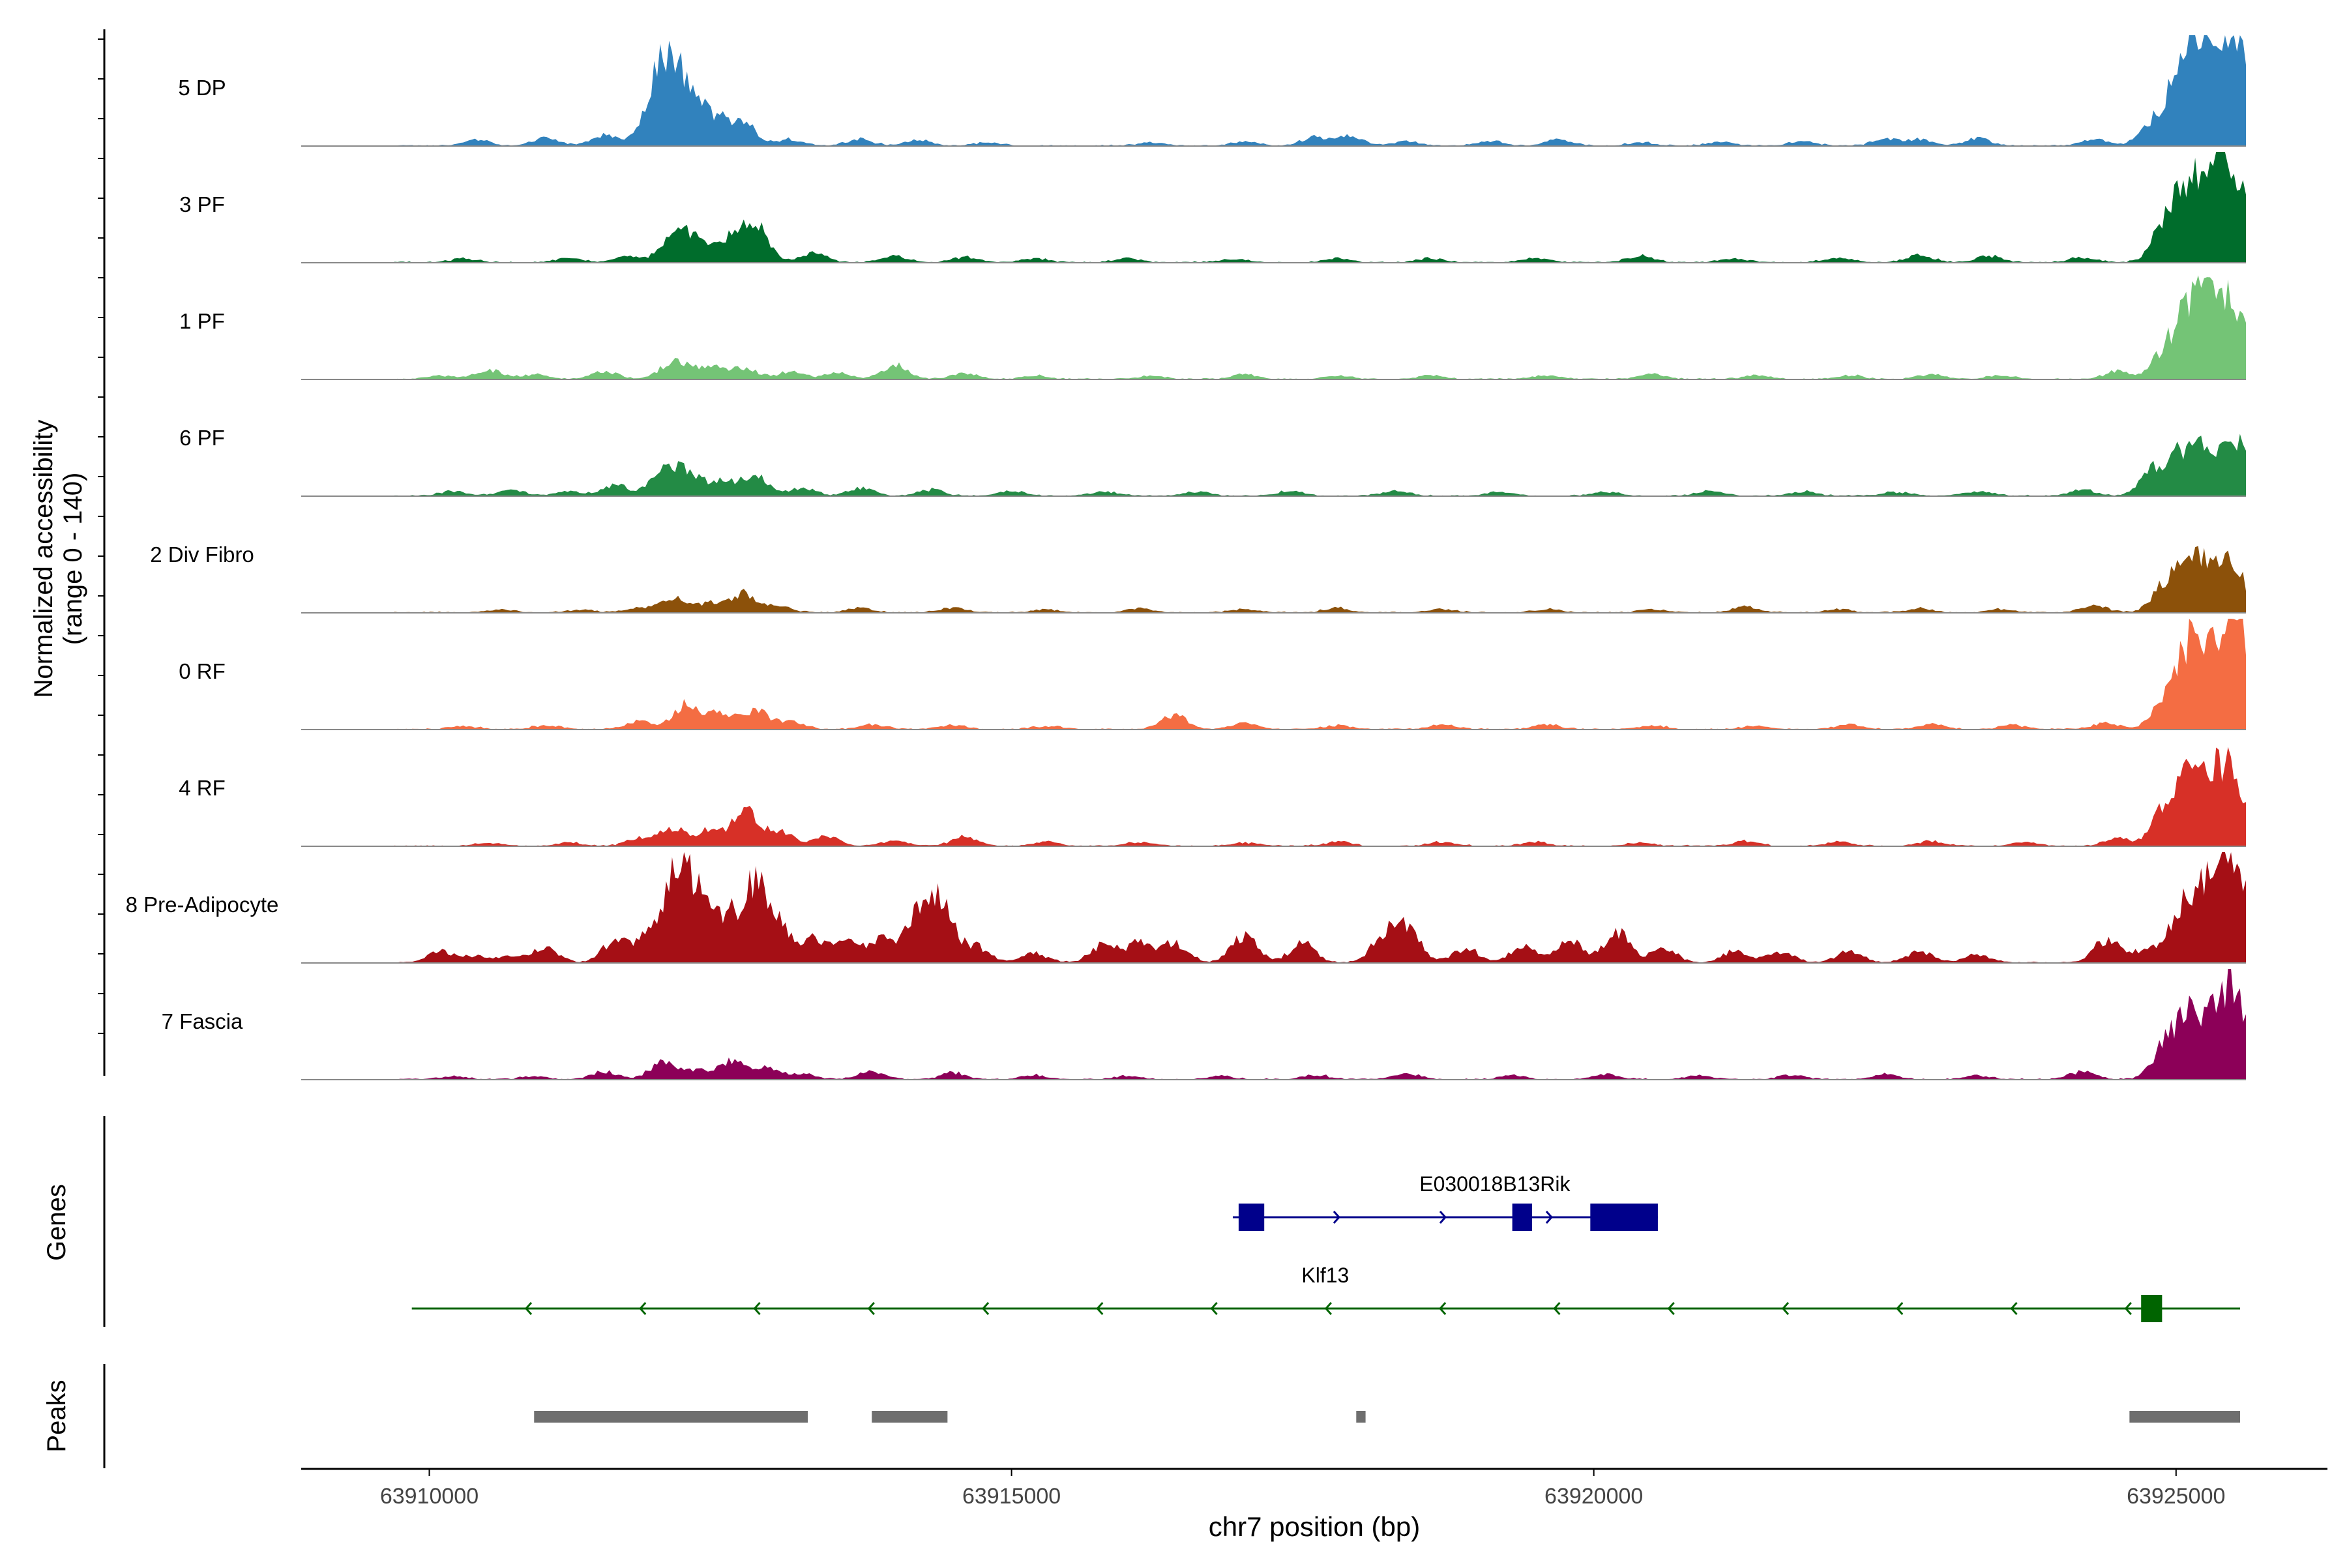 The height and width of the screenshot is (1568, 2347). Describe the element at coordinates (1320, 675) in the screenshot. I see `coverage-area-0-rf` at that location.